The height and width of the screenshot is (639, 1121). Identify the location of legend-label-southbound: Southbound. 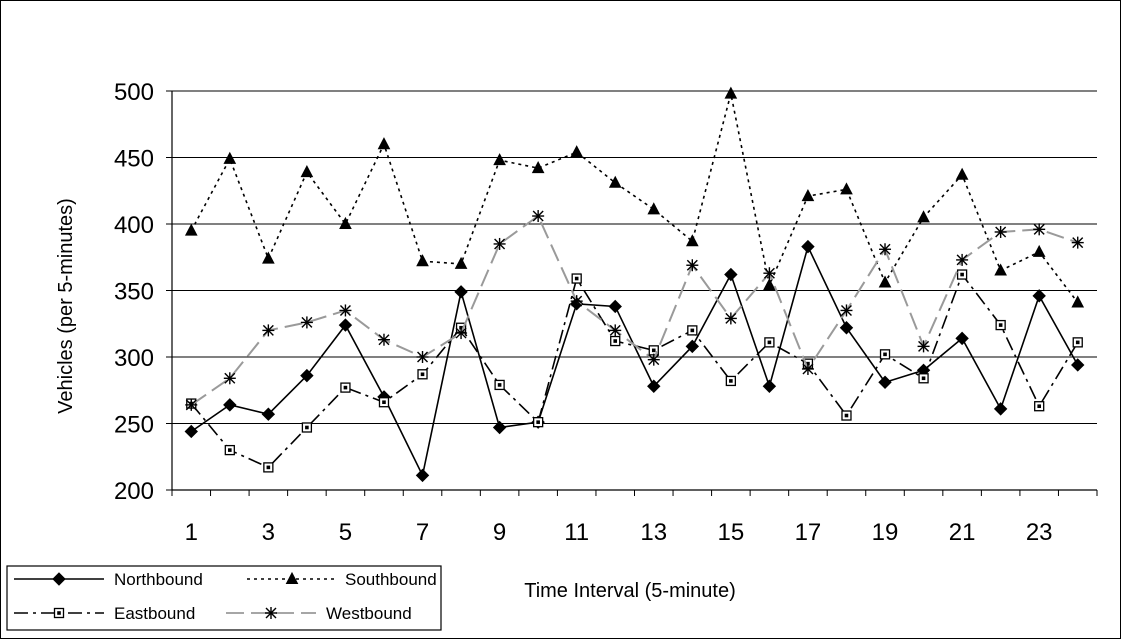
(391, 579).